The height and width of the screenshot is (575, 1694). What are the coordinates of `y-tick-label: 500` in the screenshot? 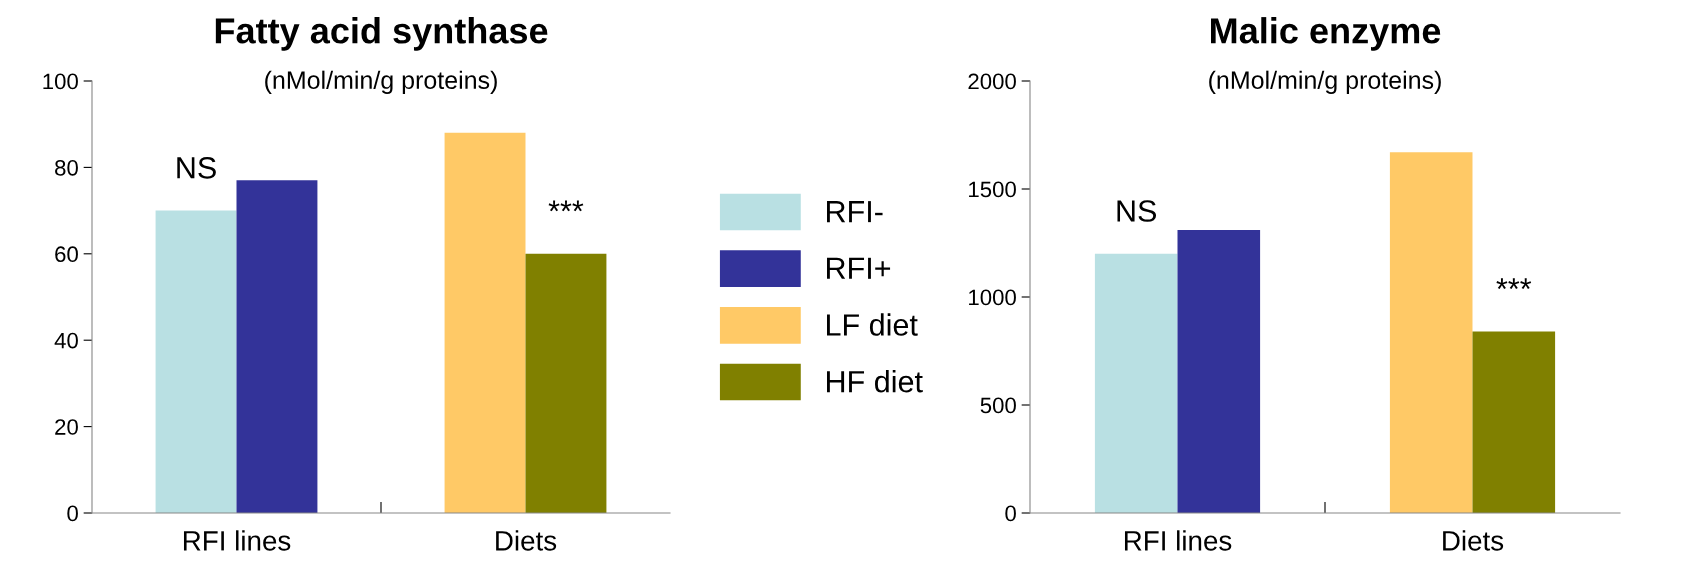 It's located at (998, 405).